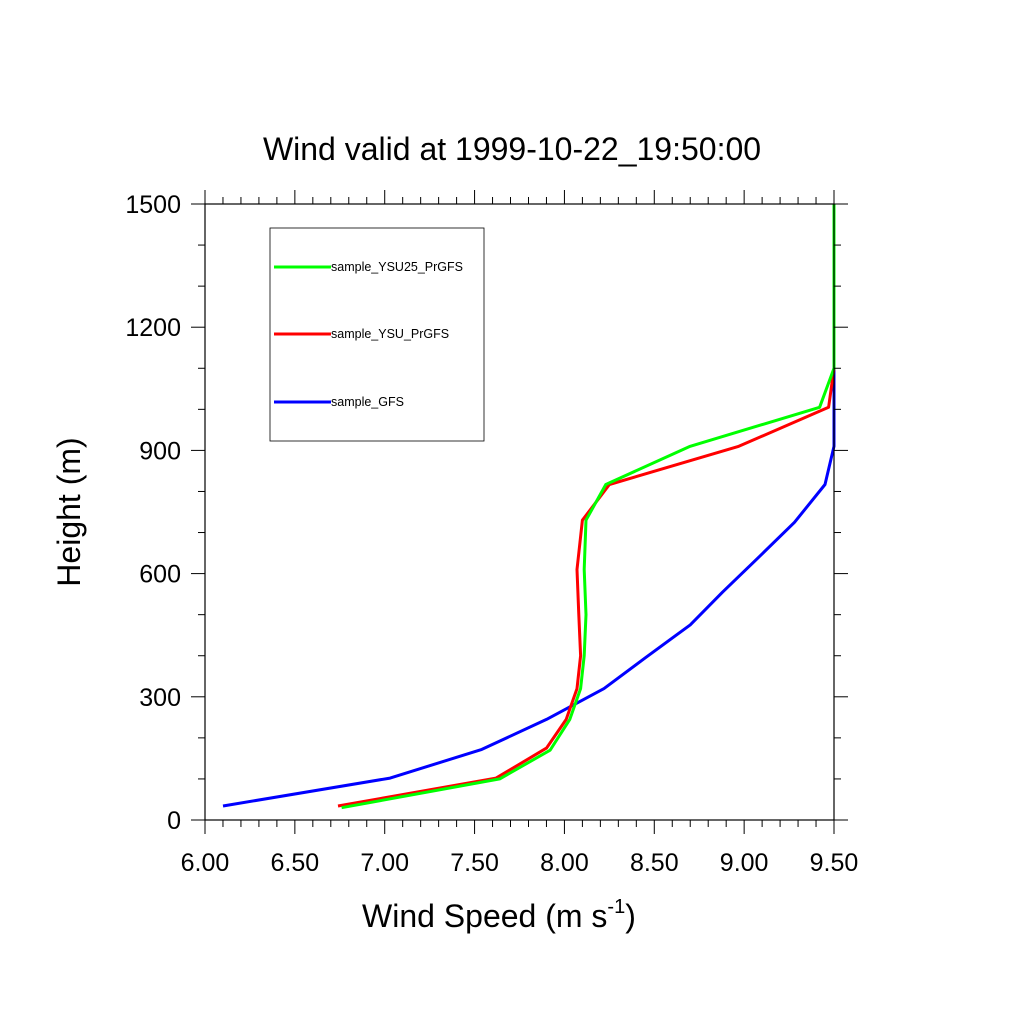 The image size is (1024, 1024). Describe the element at coordinates (390, 334) in the screenshot. I see `legend-label: sample_YSU_PrGFS` at that location.